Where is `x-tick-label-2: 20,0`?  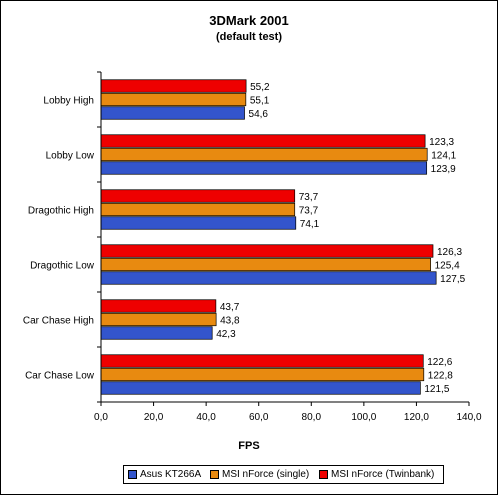 x-tick-label-2: 20,0 is located at coordinates (154, 417).